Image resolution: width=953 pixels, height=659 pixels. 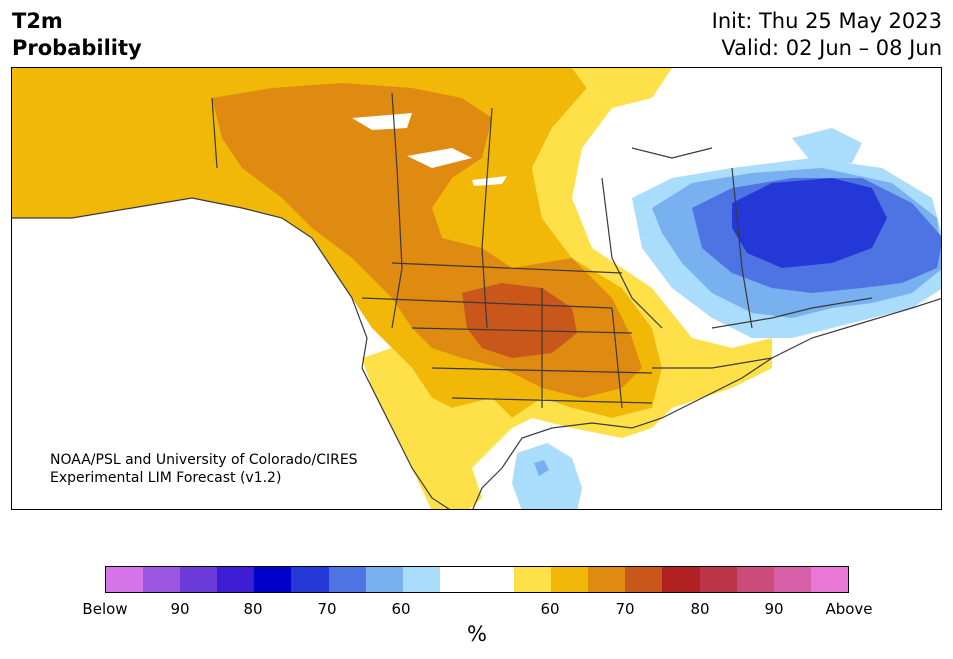 What do you see at coordinates (37, 21) in the screenshot?
I see `title-line-1: T2m` at bounding box center [37, 21].